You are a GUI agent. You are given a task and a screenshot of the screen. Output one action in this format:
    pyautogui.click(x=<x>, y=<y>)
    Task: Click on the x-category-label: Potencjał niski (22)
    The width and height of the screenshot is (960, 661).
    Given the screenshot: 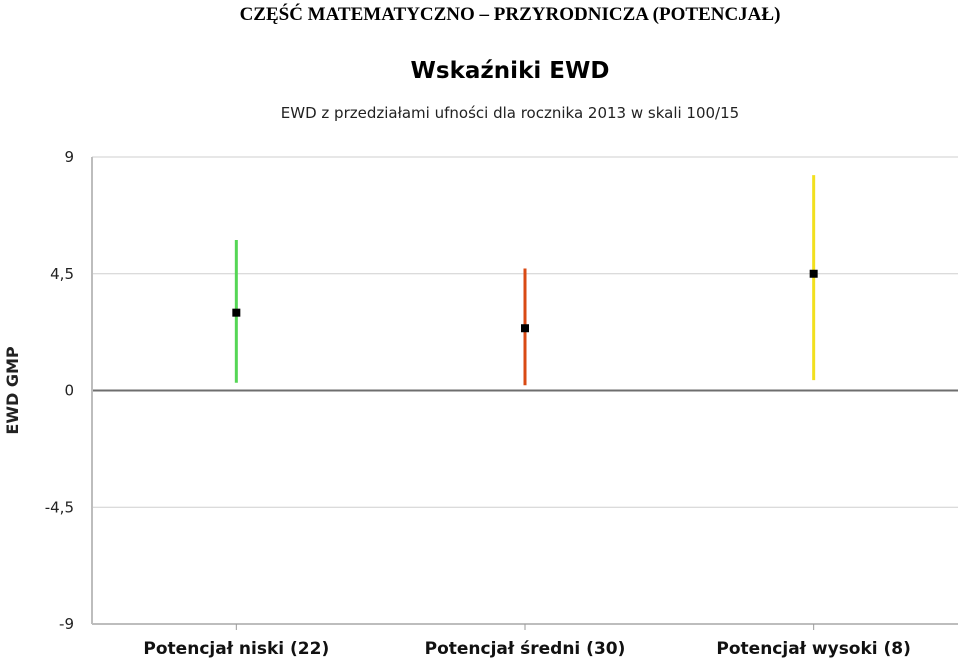 What is the action you would take?
    pyautogui.click(x=236, y=649)
    